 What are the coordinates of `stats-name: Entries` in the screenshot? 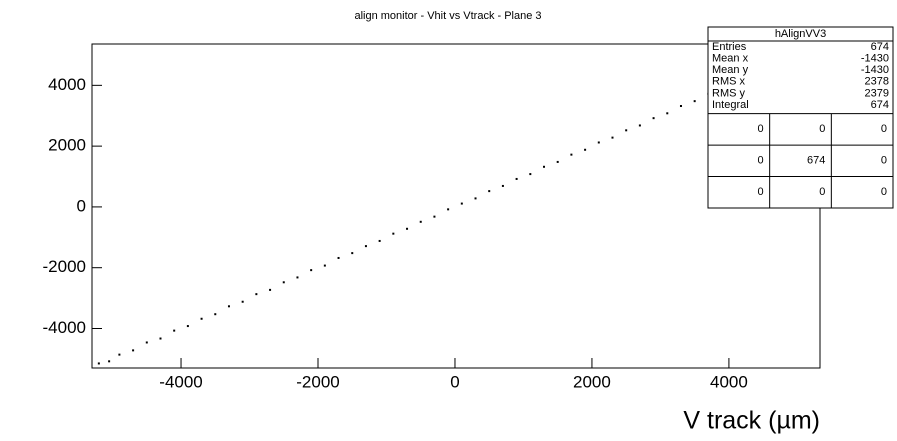 It's located at (729, 47).